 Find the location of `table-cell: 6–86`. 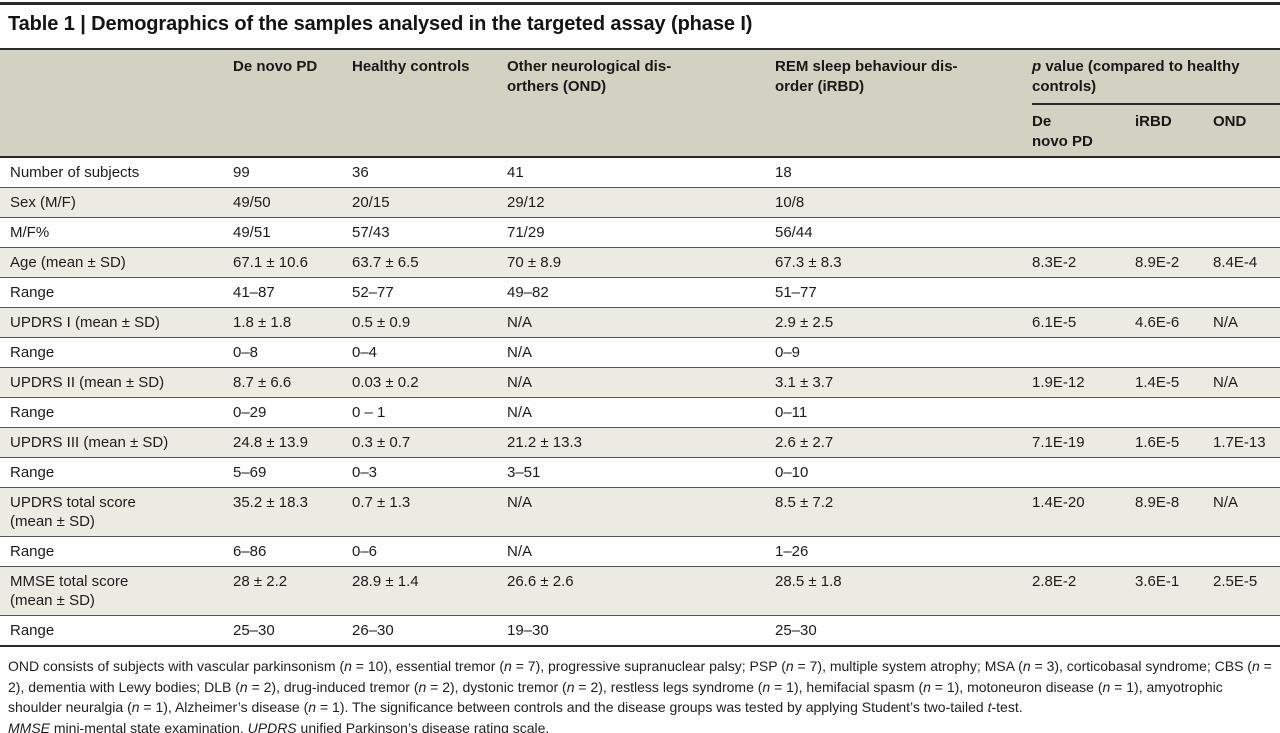

table-cell: 6–86 is located at coordinates (292, 551).